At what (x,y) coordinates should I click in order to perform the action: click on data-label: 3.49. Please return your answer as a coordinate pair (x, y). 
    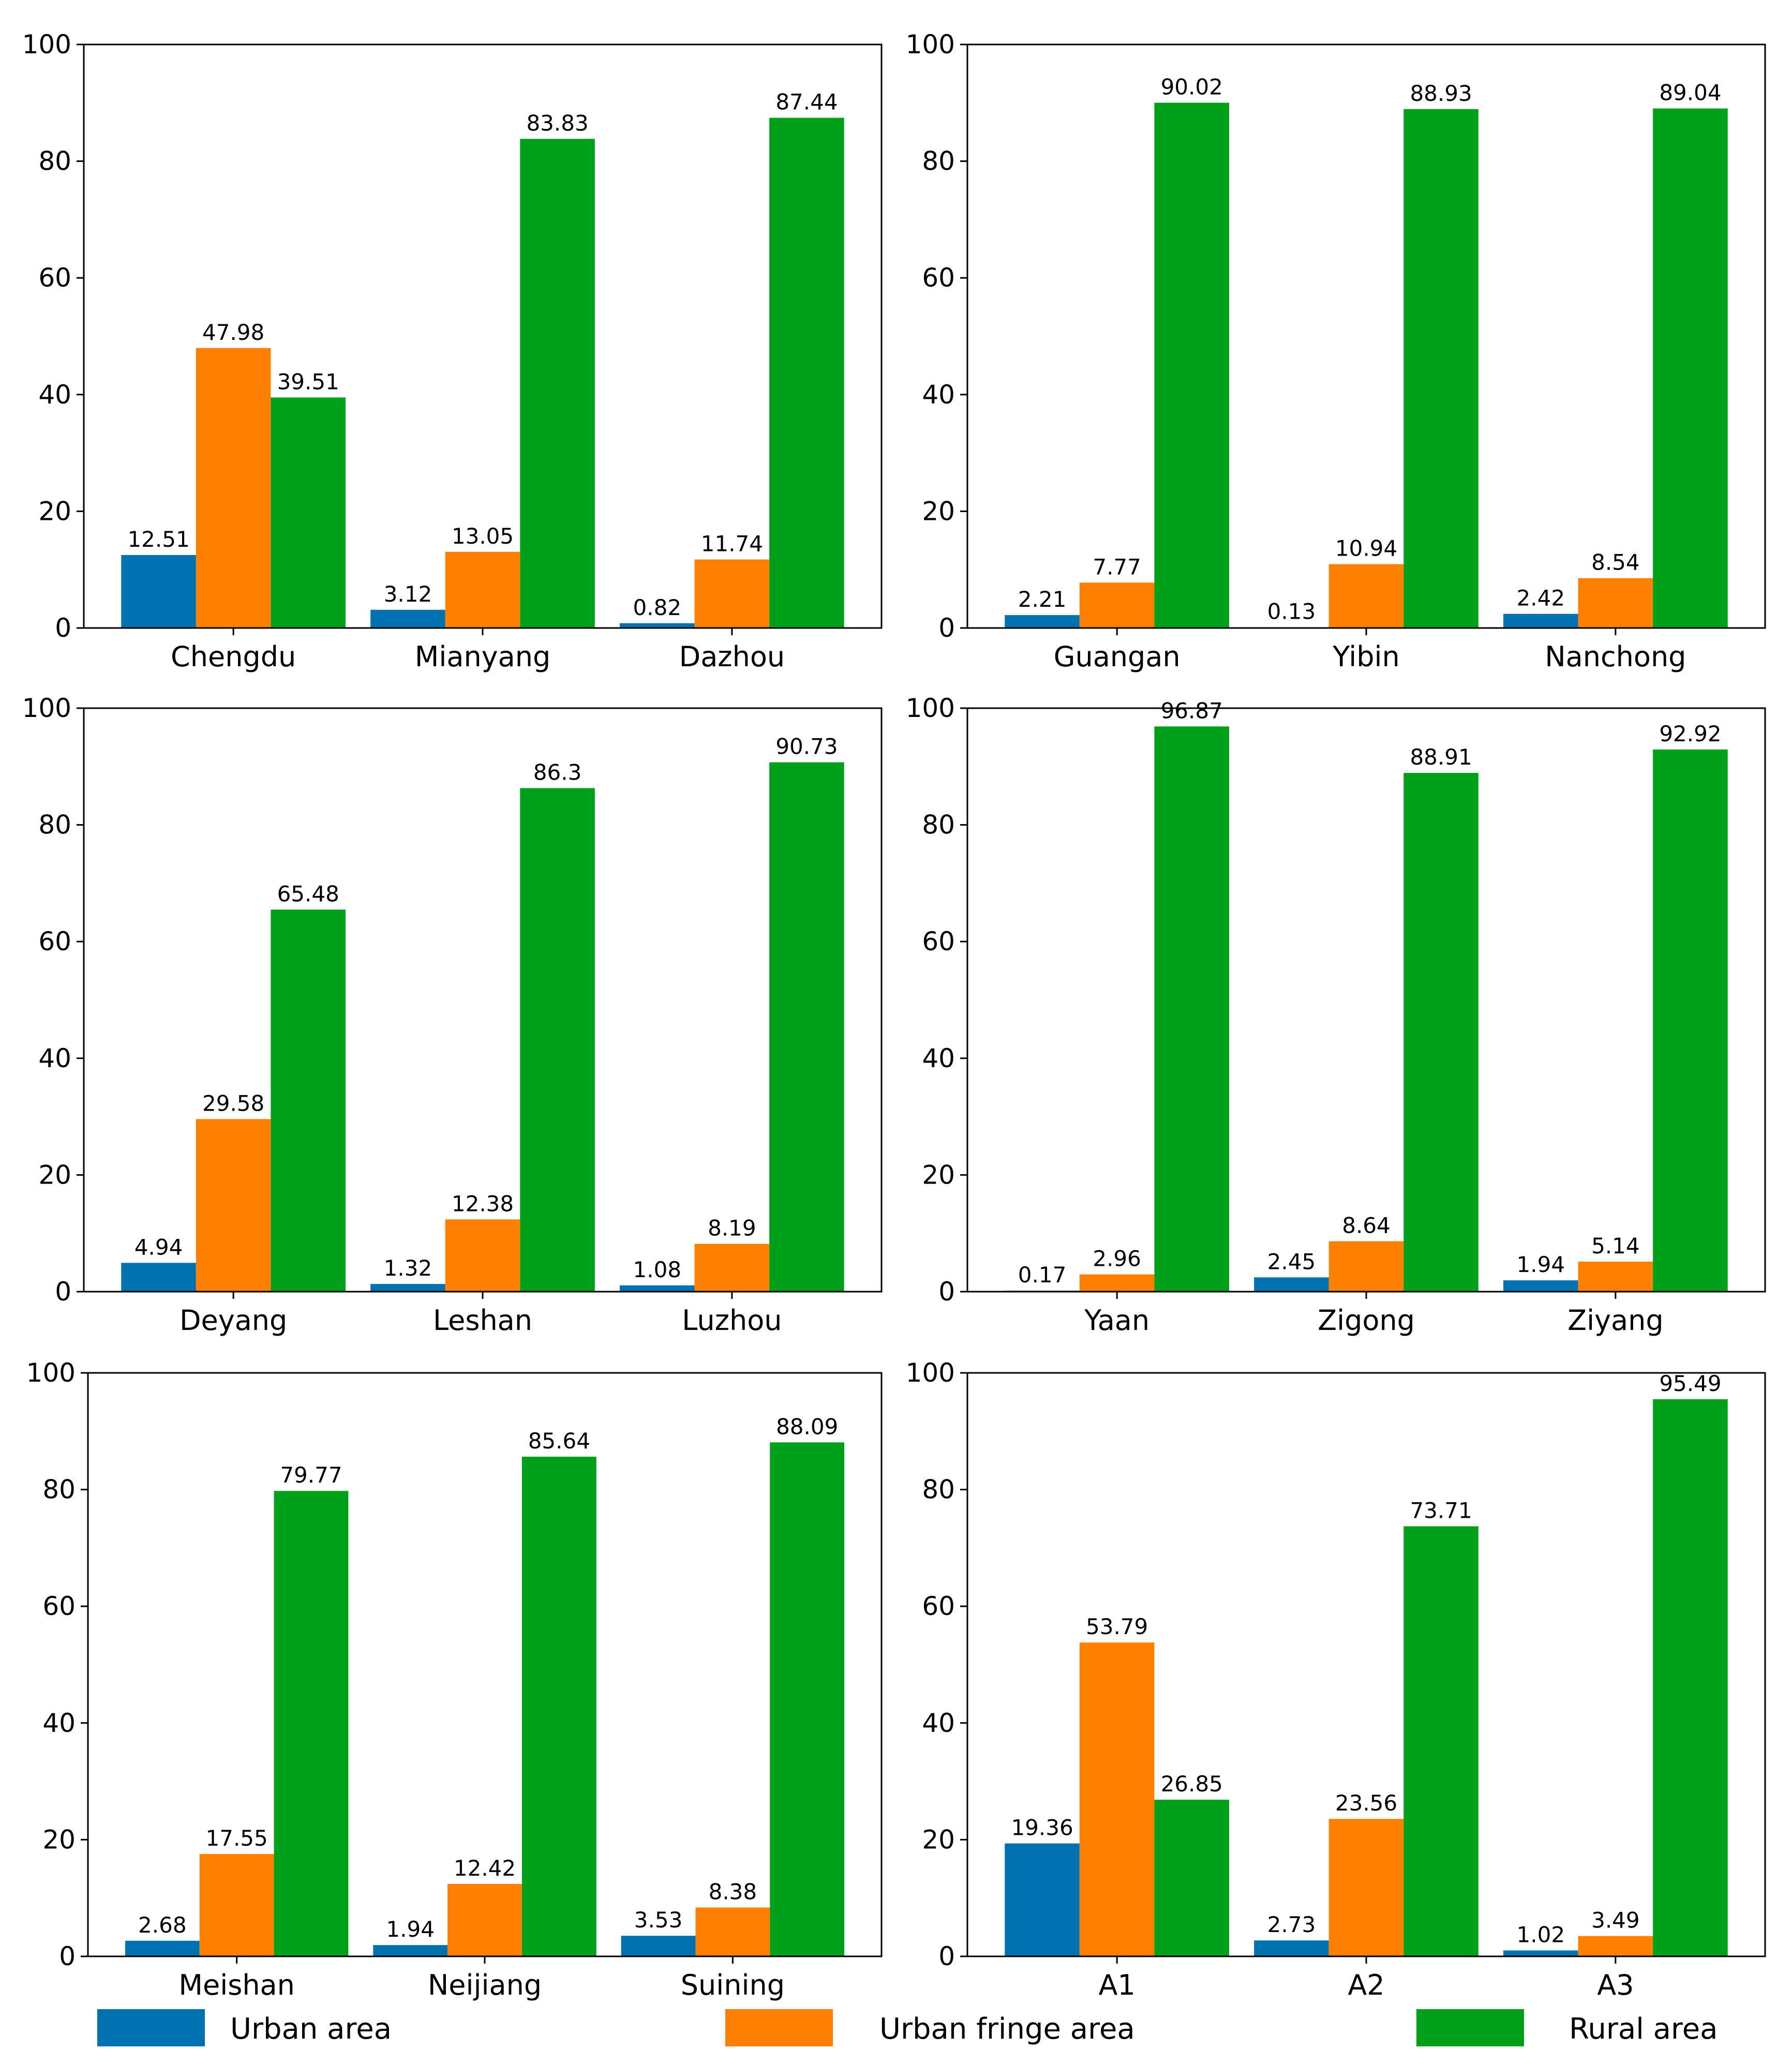
    Looking at the image, I should click on (1615, 1921).